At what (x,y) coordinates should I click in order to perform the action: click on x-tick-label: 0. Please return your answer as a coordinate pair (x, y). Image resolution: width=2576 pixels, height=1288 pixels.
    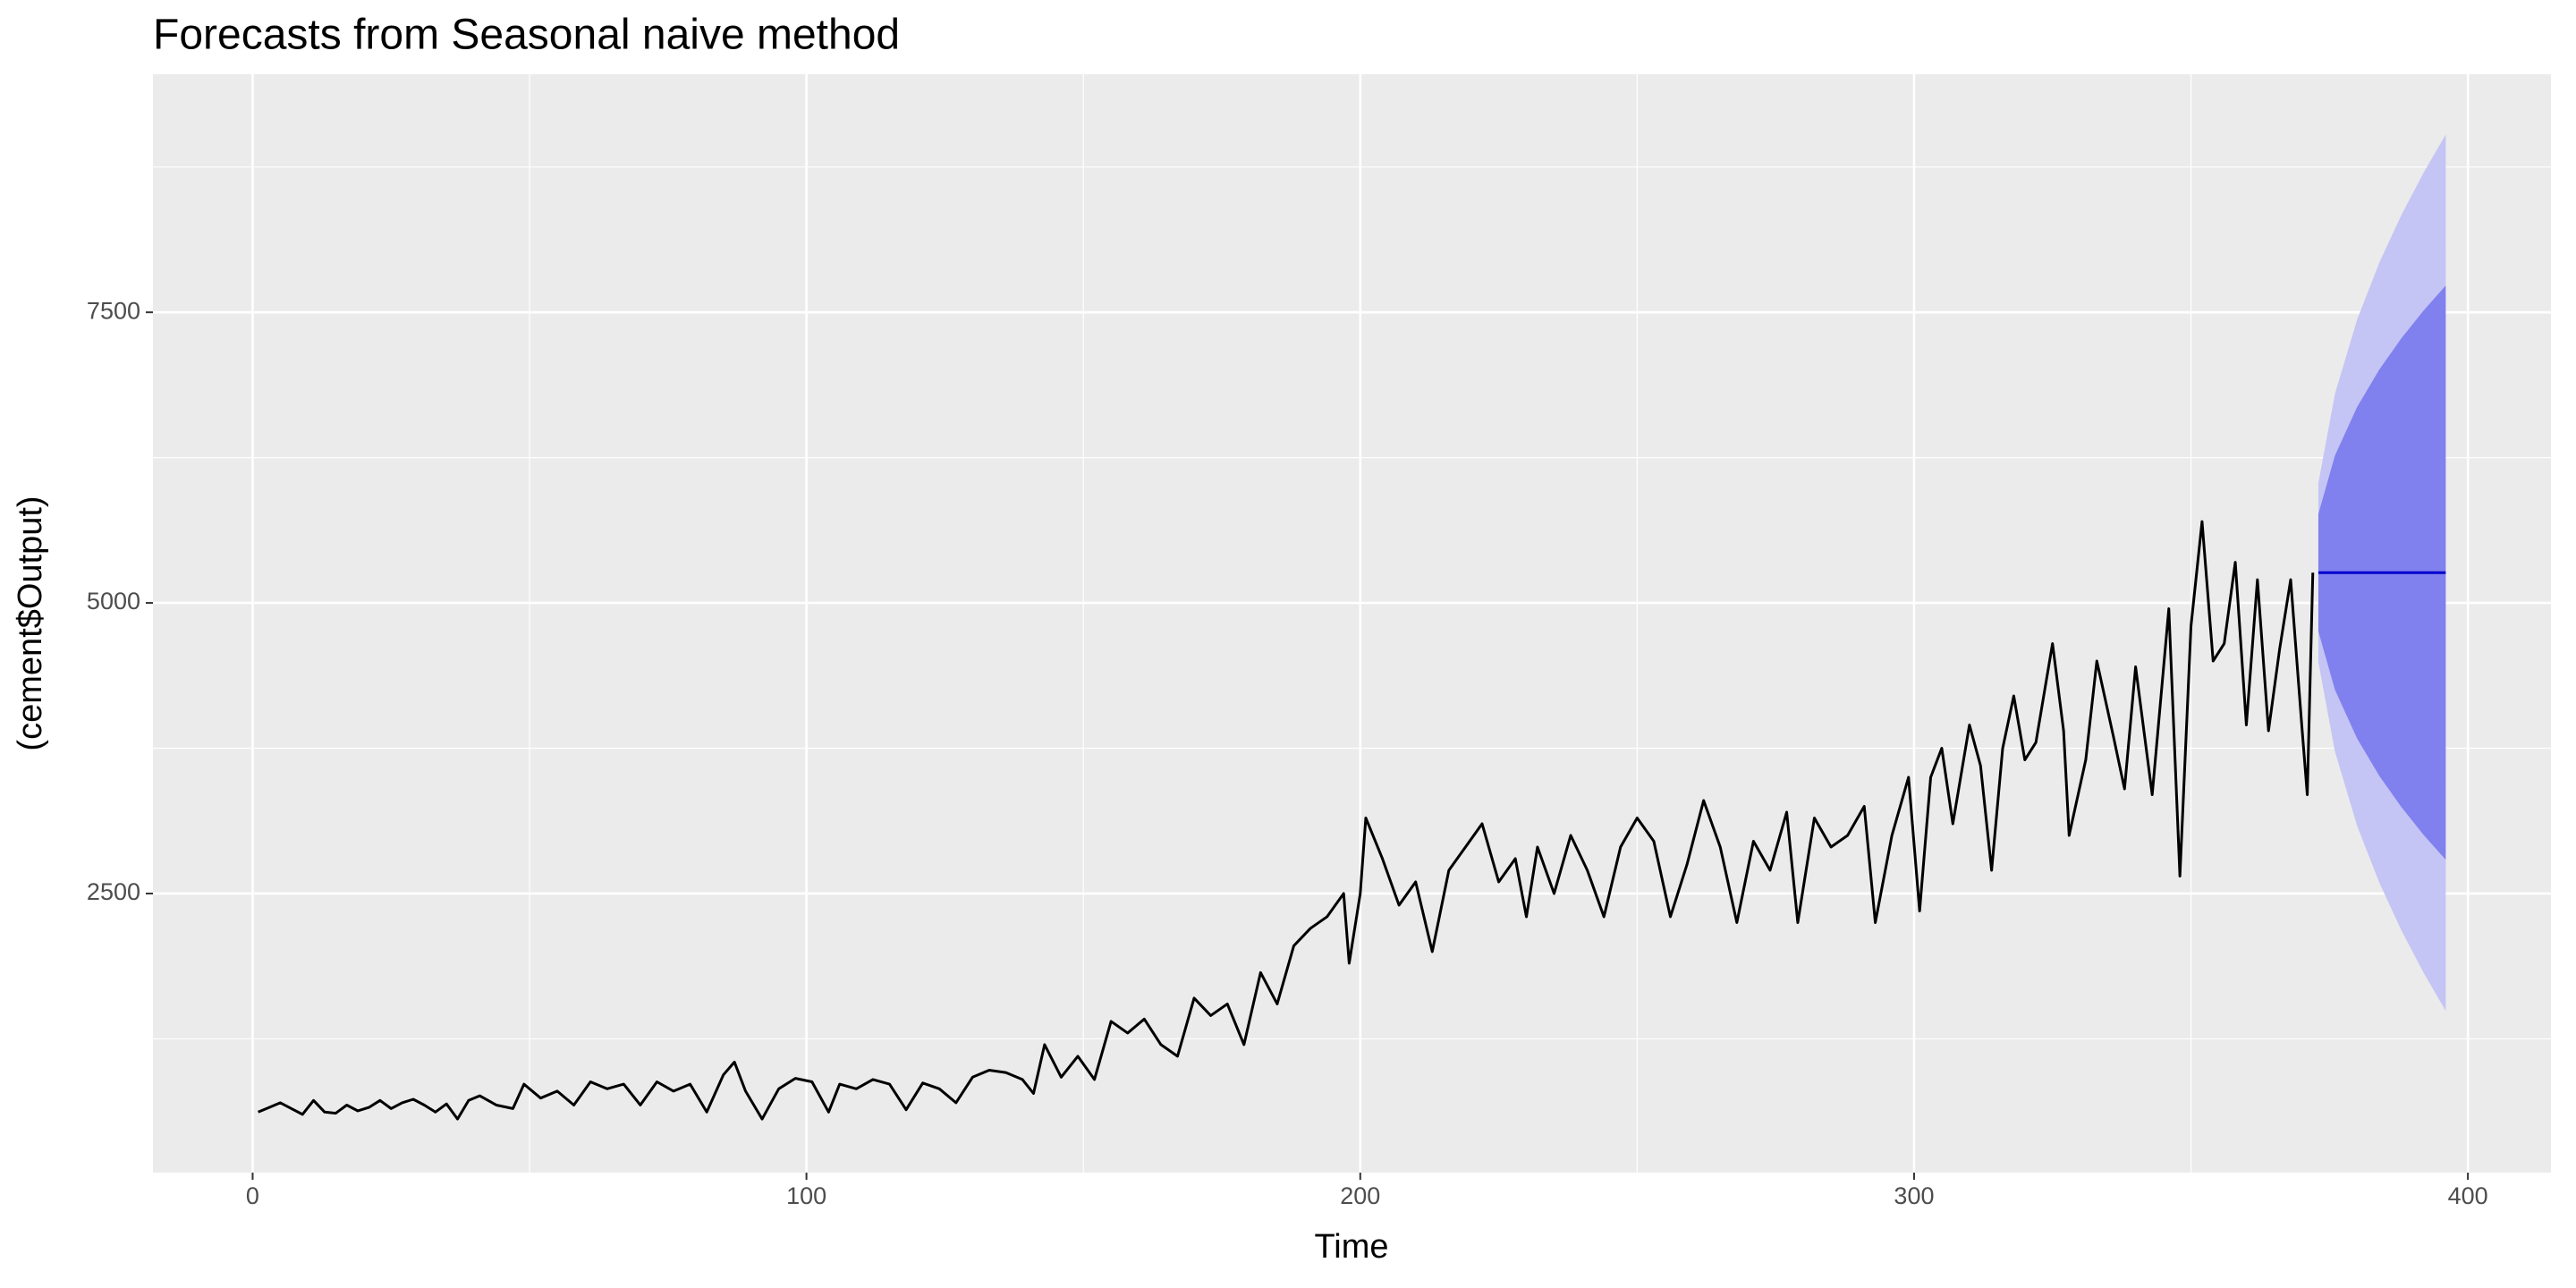
    Looking at the image, I should click on (252, 1195).